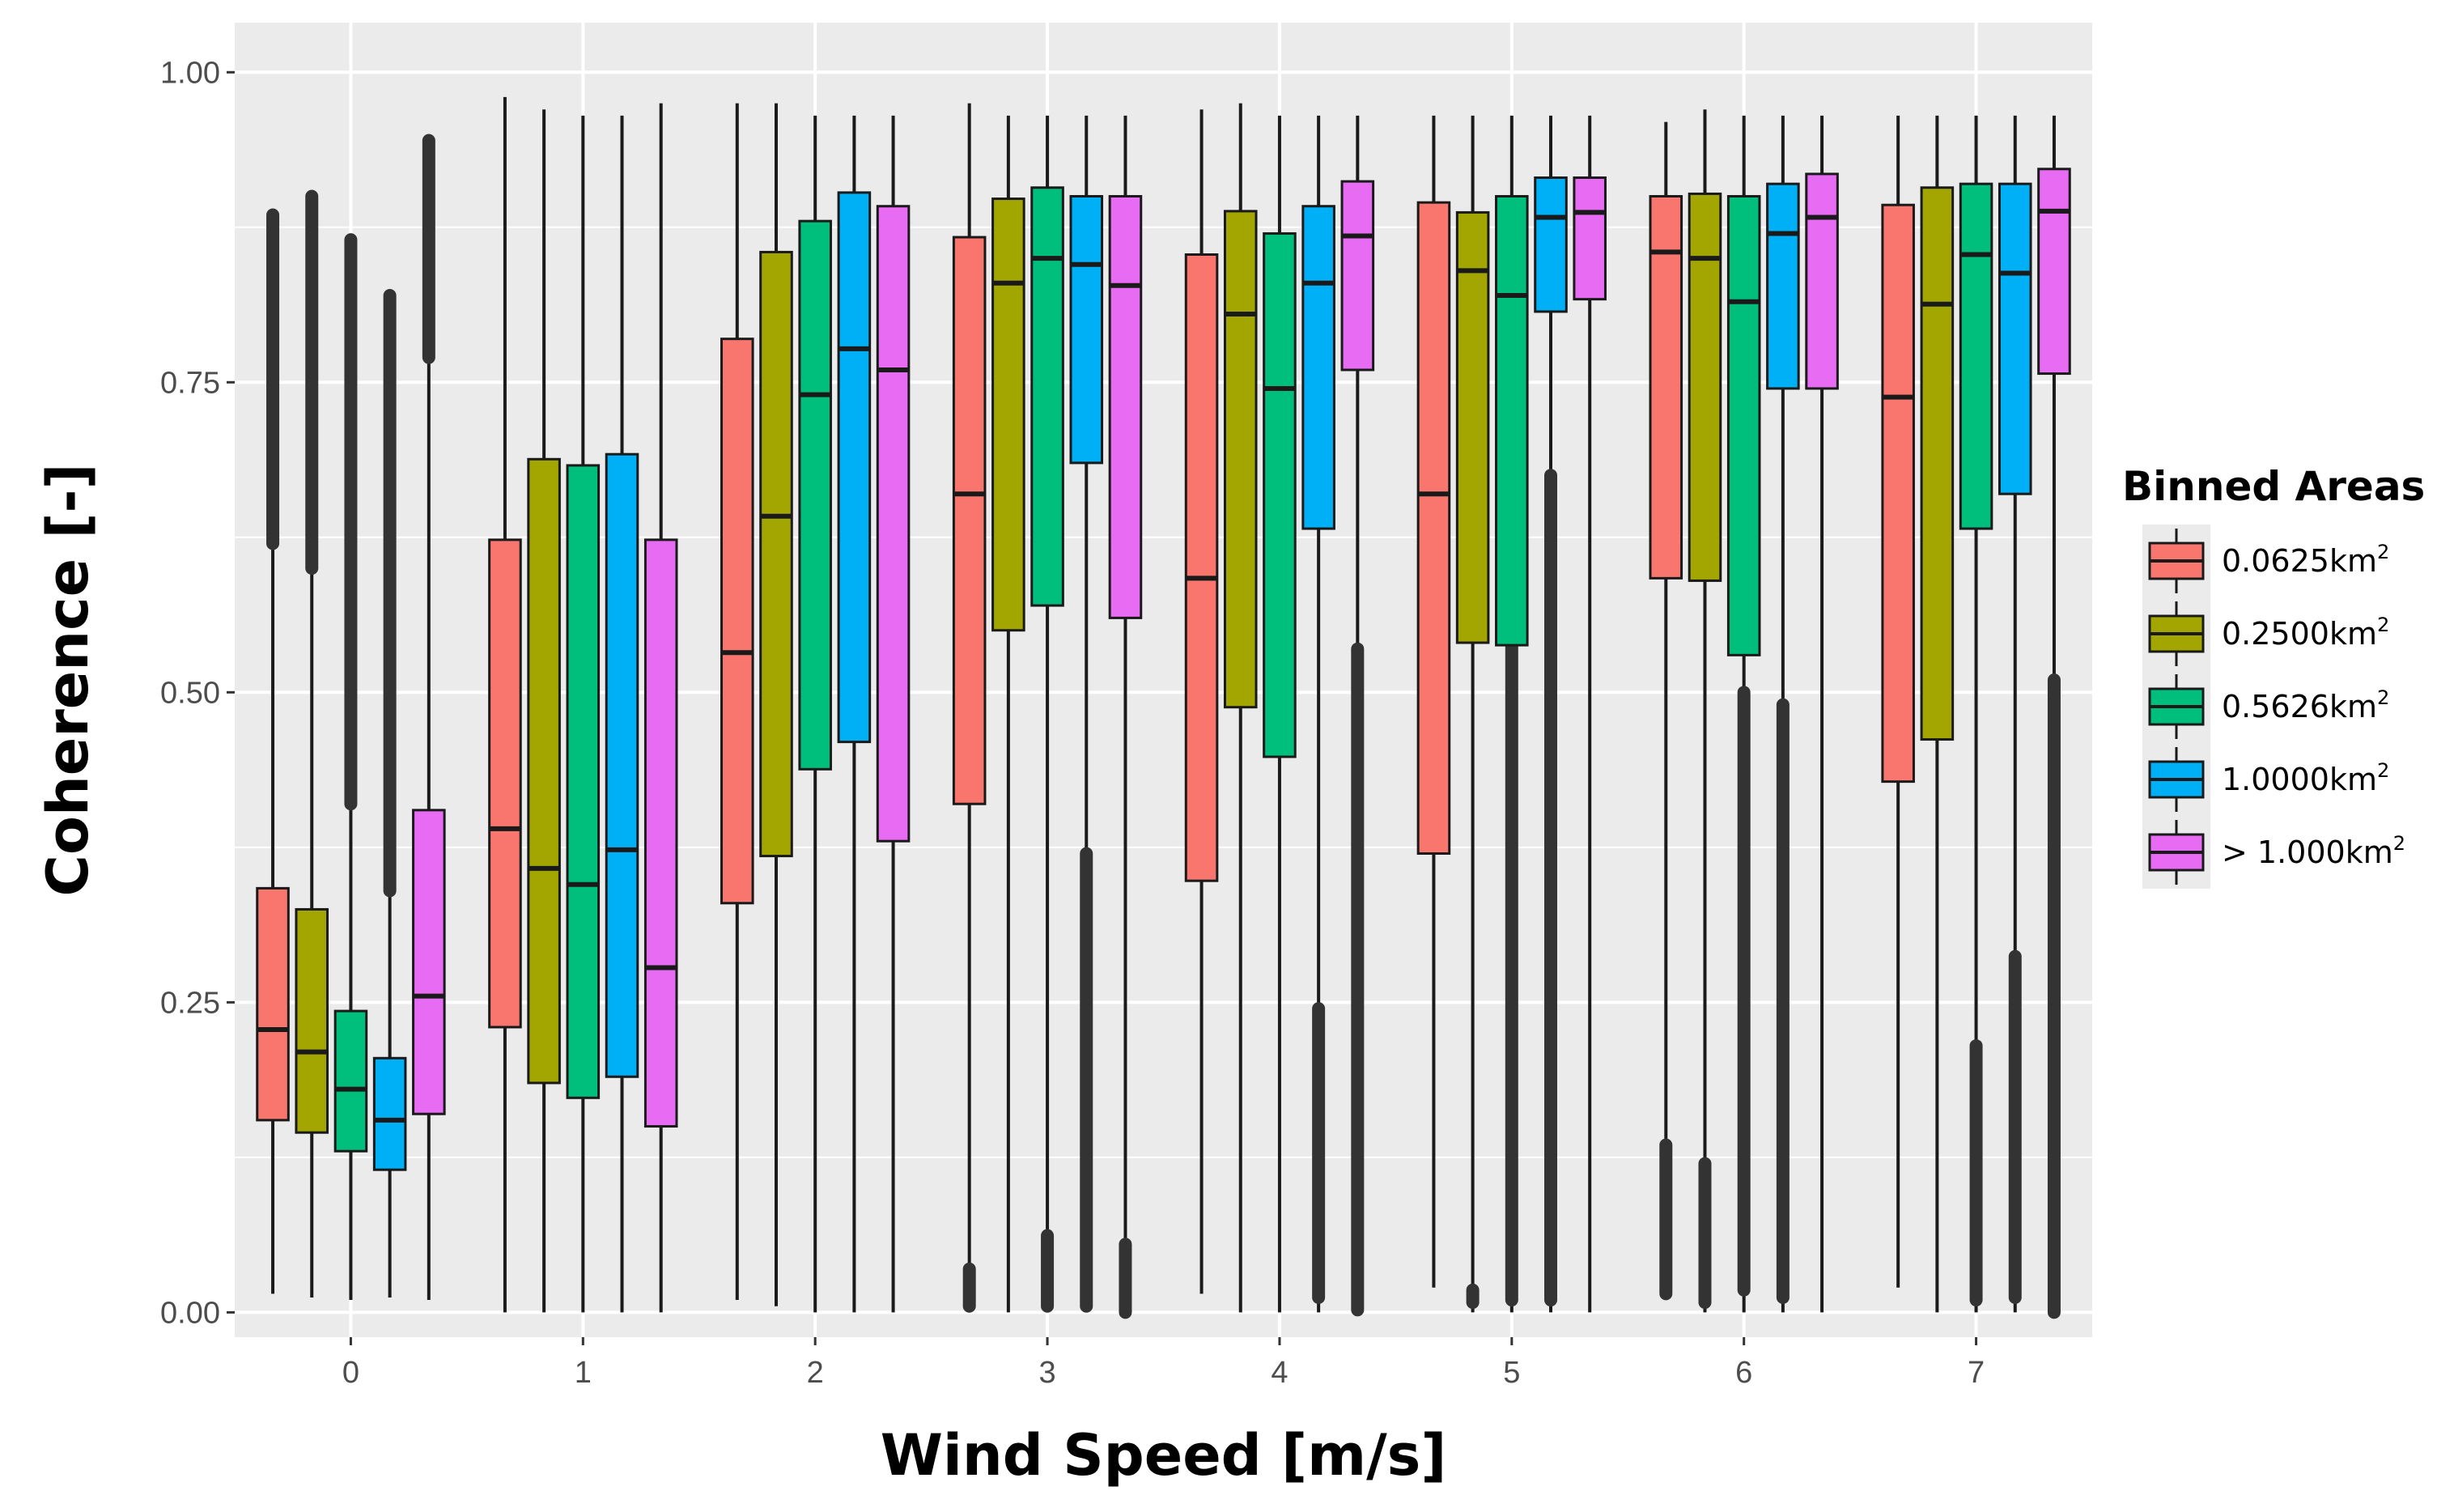 The height and width of the screenshot is (1512, 2437). Describe the element at coordinates (1163, 1363) in the screenshot. I see `x-axis: 0 1 2 3 4 5 6 7` at that location.